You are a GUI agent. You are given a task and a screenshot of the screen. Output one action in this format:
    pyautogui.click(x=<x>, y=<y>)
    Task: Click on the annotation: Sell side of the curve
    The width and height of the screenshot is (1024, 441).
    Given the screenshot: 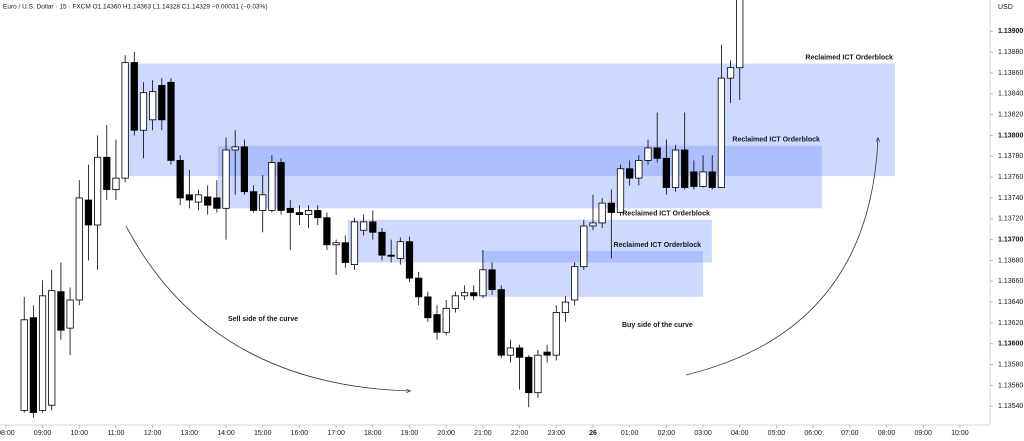 What is the action you would take?
    pyautogui.click(x=263, y=319)
    